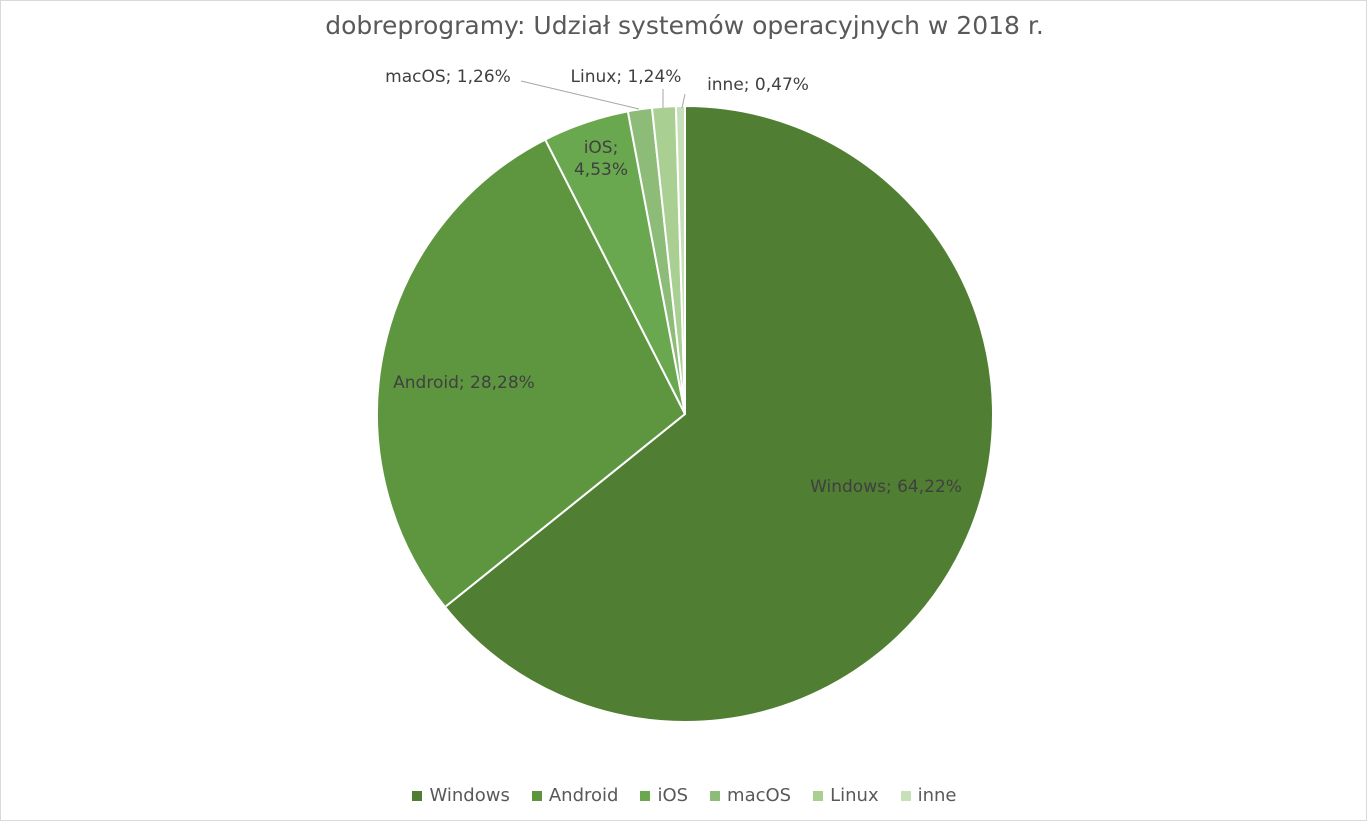 Image resolution: width=1367 pixels, height=821 pixels. Describe the element at coordinates (886, 487) in the screenshot. I see `data-label: Windows; 64,22%` at that location.